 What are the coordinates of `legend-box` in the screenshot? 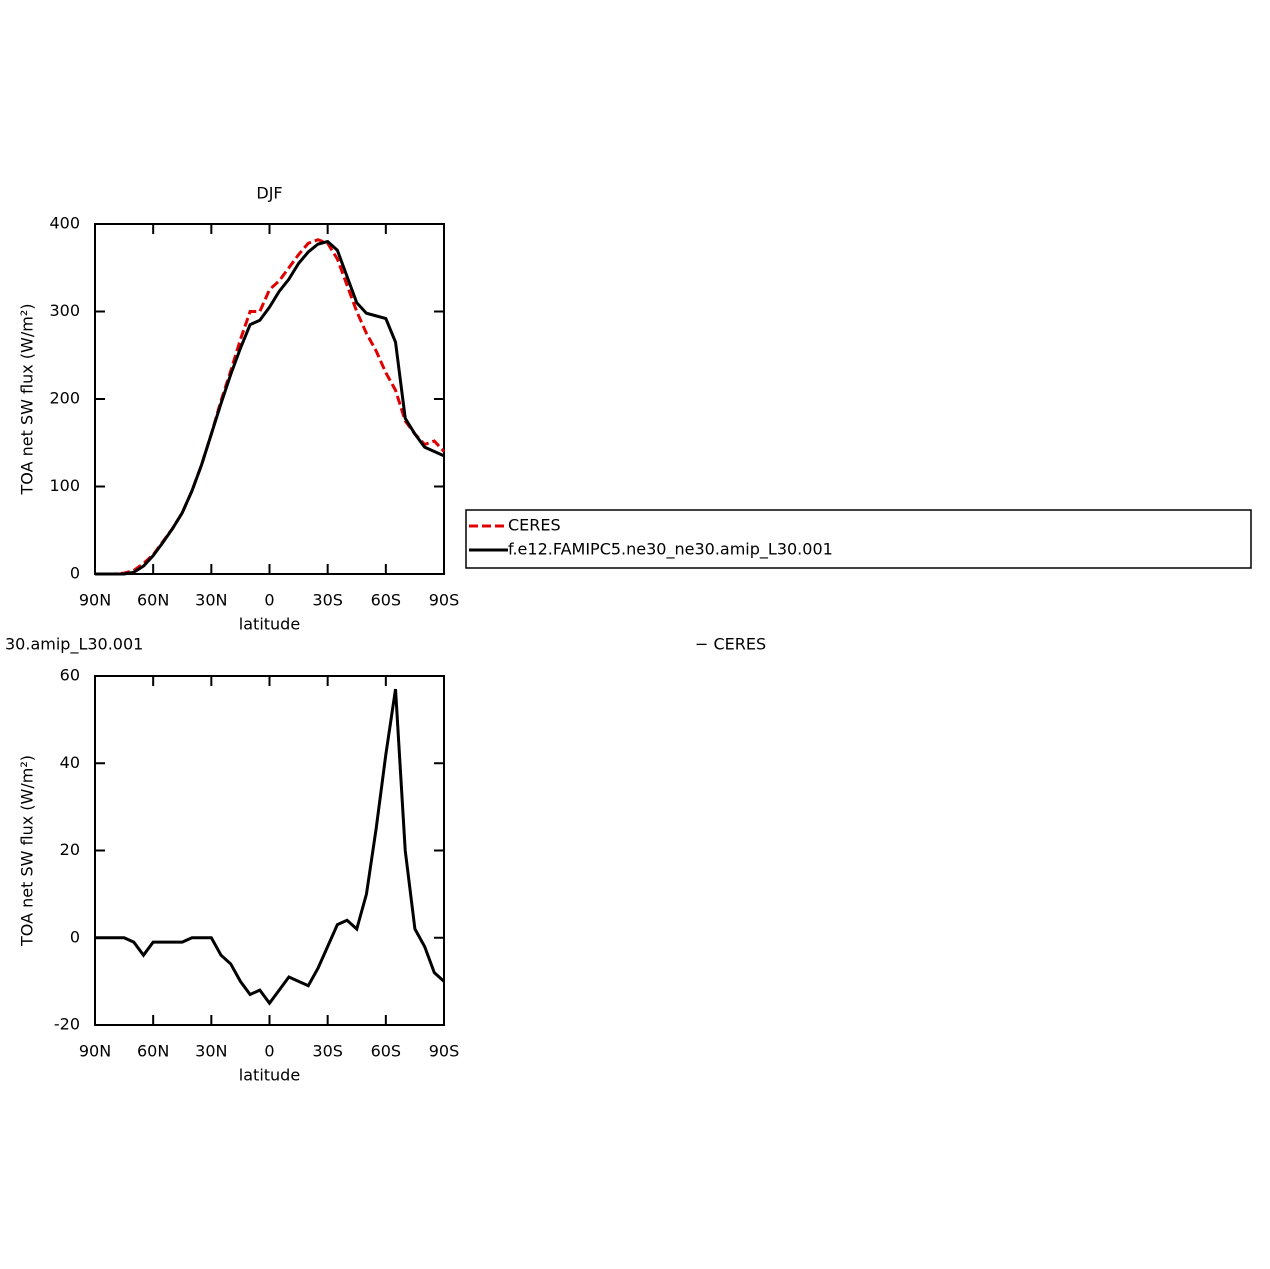 It's located at (858, 539).